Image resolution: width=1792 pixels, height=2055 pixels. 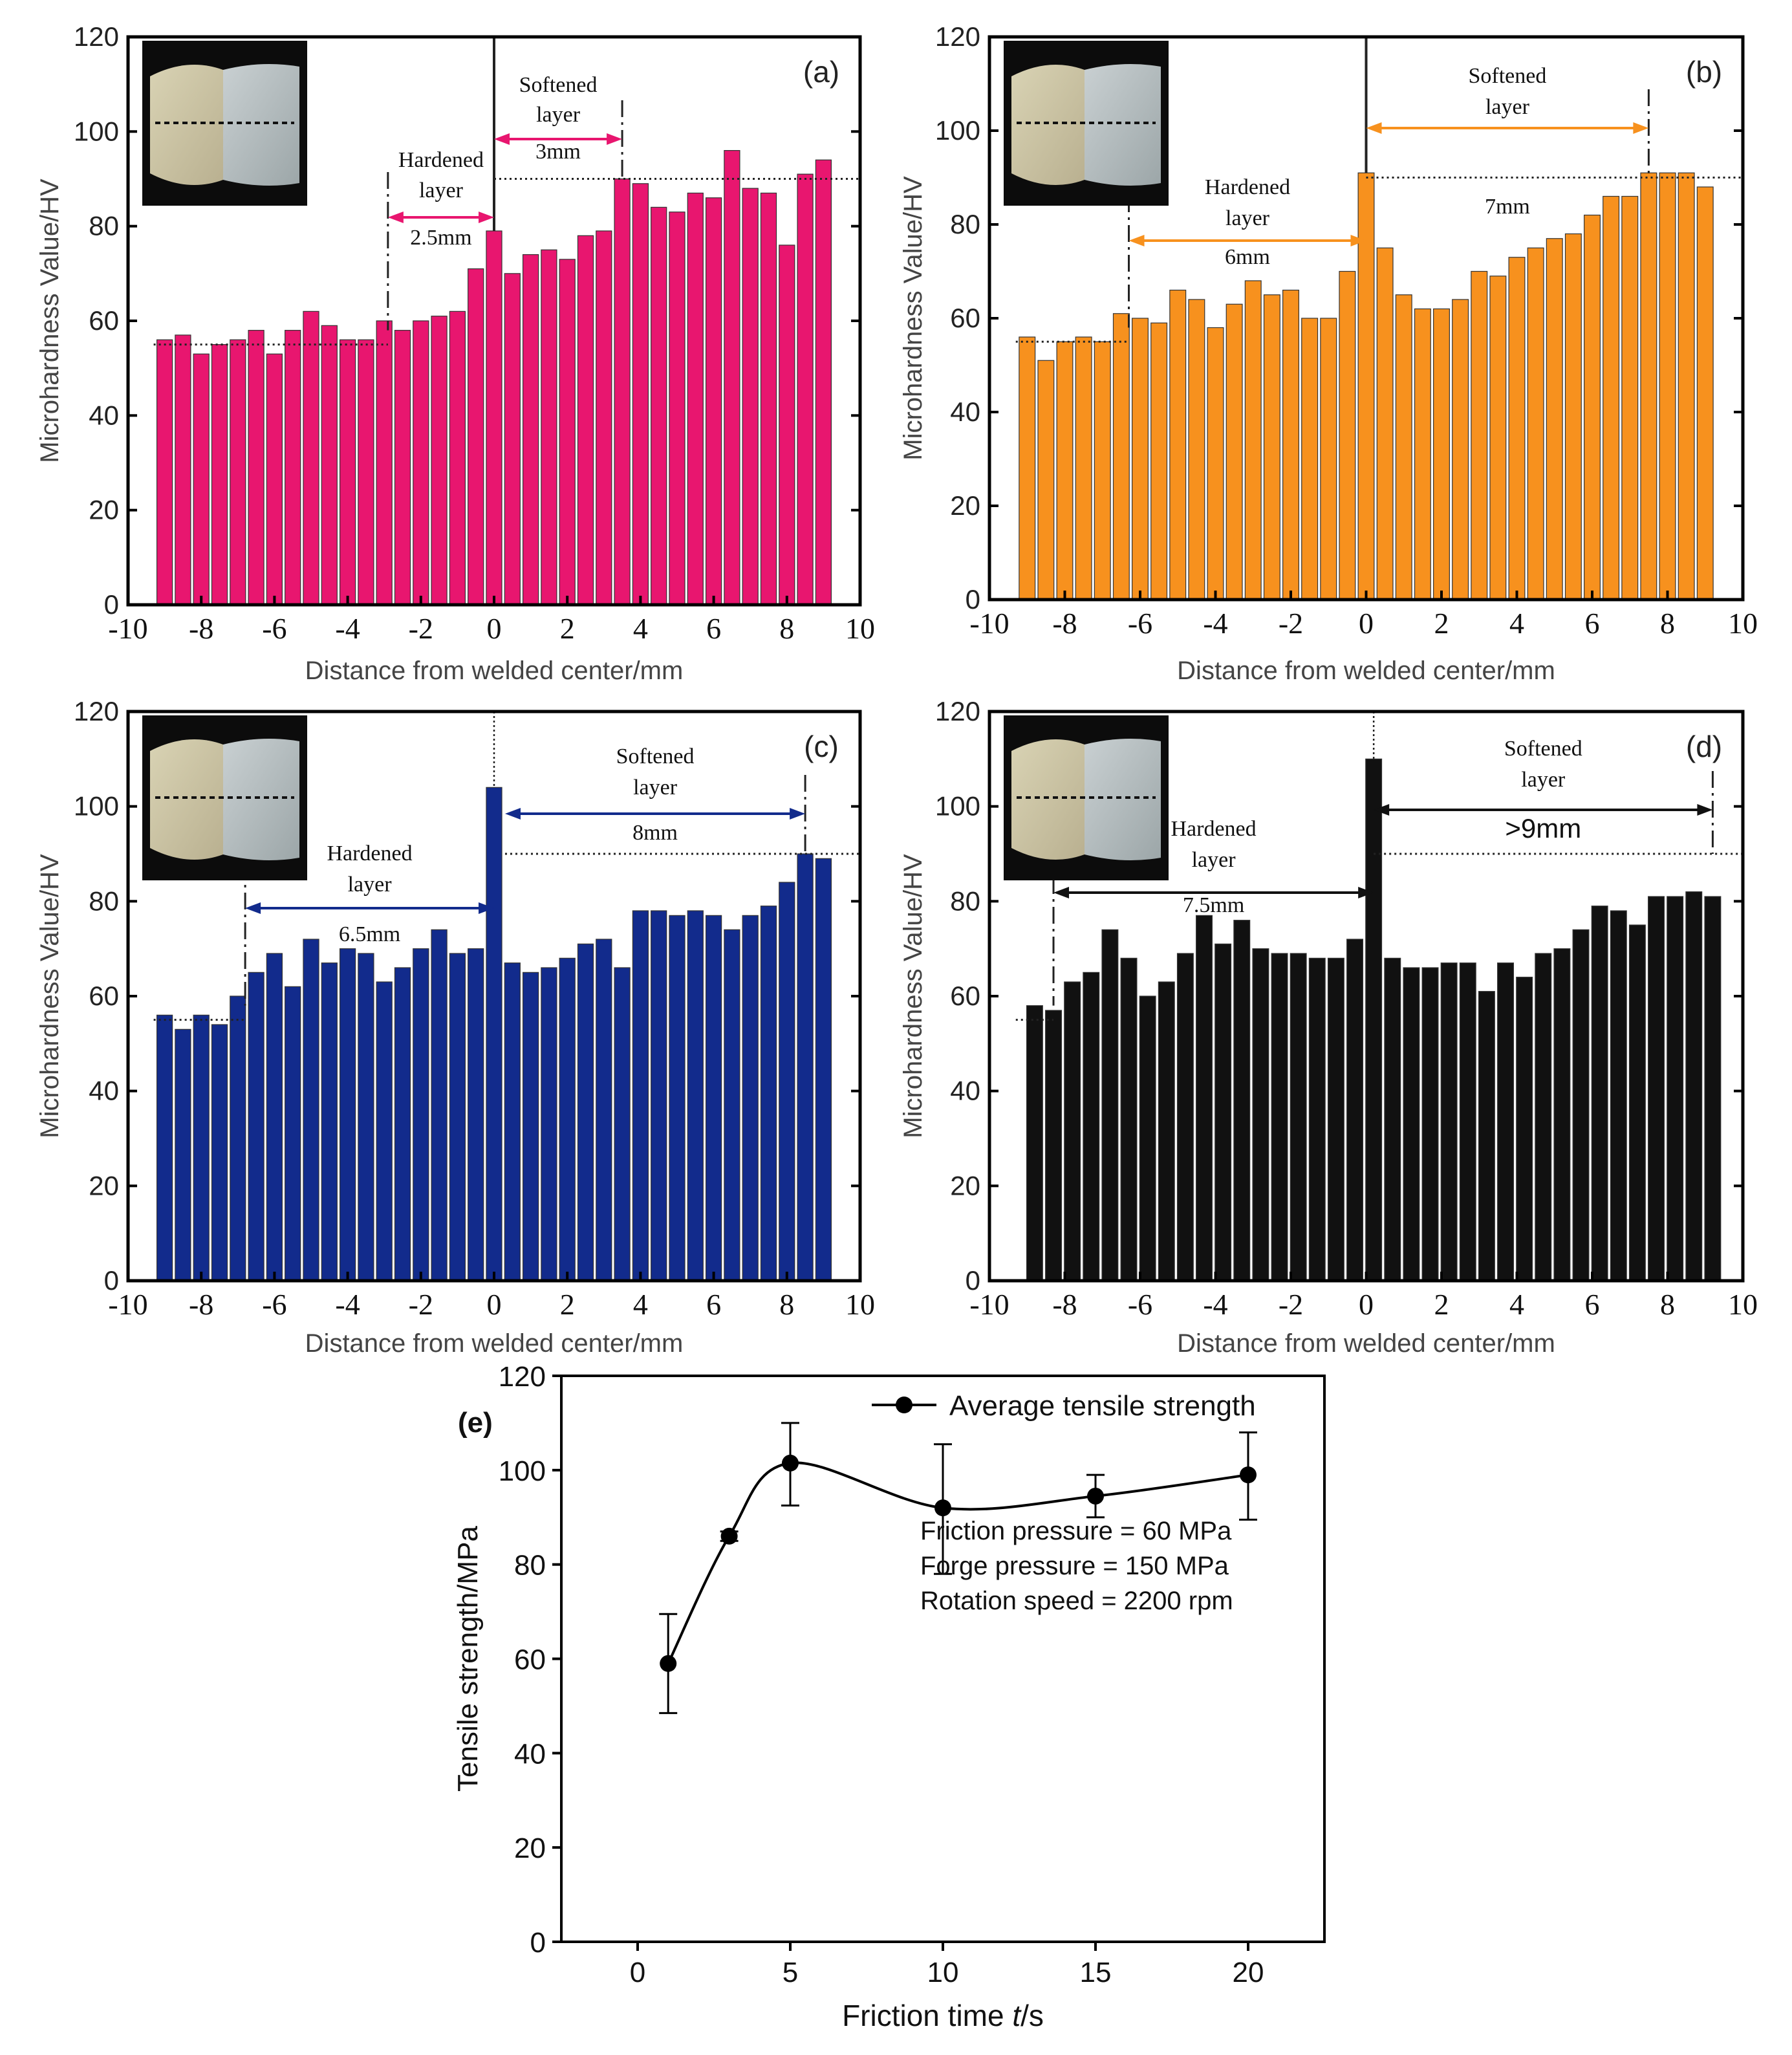 What do you see at coordinates (904, 1405) in the screenshot?
I see `legend-marker` at bounding box center [904, 1405].